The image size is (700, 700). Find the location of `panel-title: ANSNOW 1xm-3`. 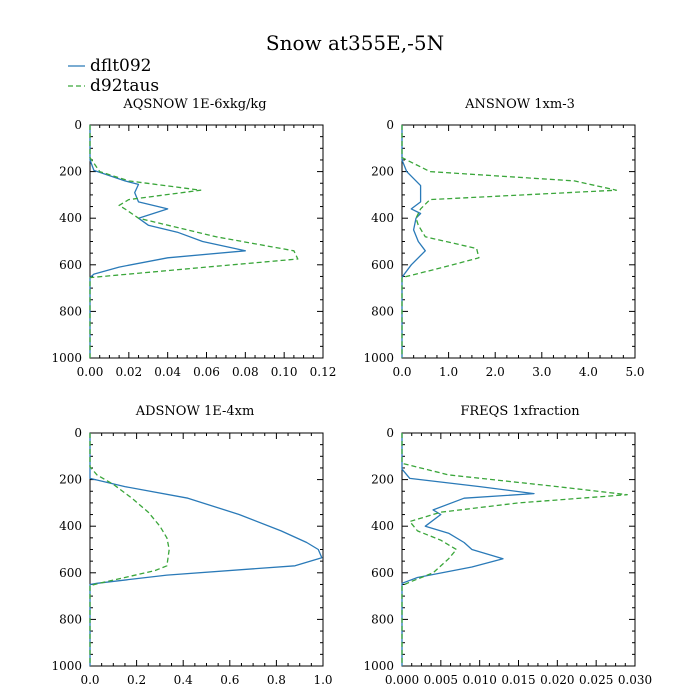

panel-title: ANSNOW 1xm-3 is located at coordinates (519, 104).